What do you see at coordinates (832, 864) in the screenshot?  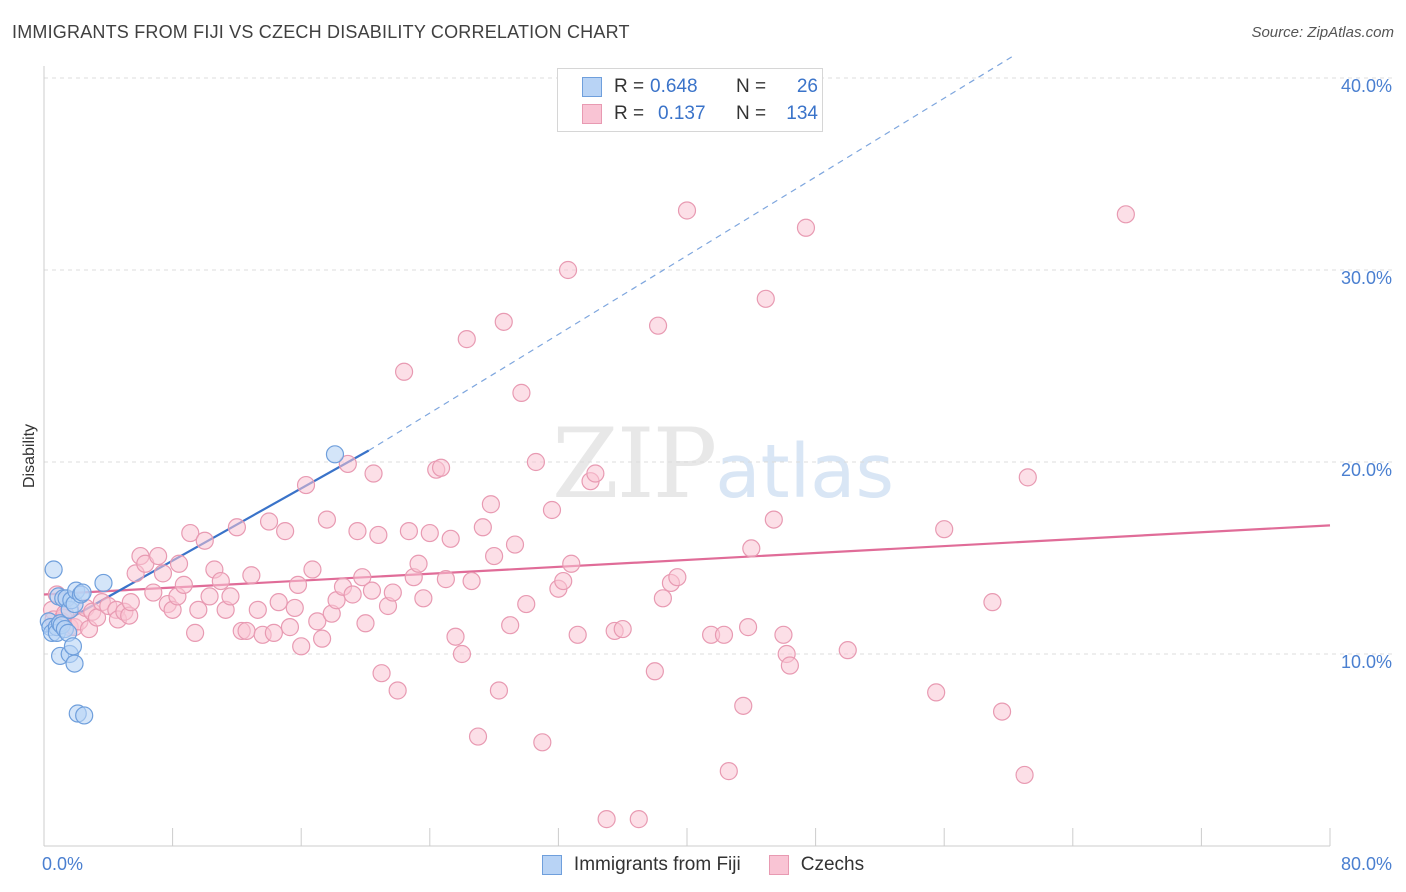 I see `series-label-czechs: Czechs` at bounding box center [832, 864].